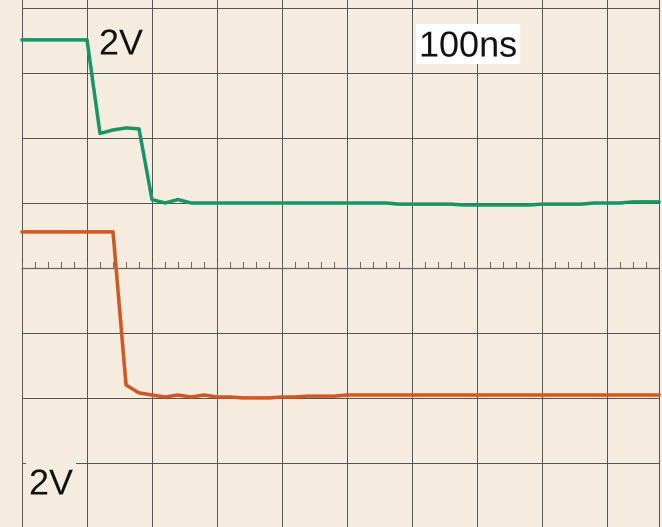  Describe the element at coordinates (121, 42) in the screenshot. I see `annotation: 2V` at that location.